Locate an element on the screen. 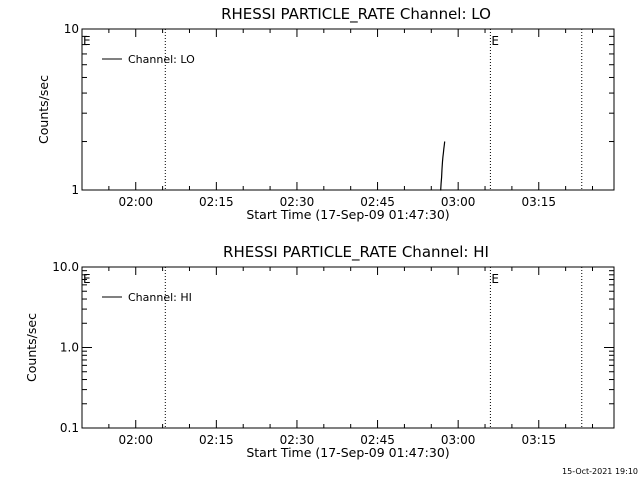 The width and height of the screenshot is (640, 480). y-tick-label: 10.0 is located at coordinates (65, 267).